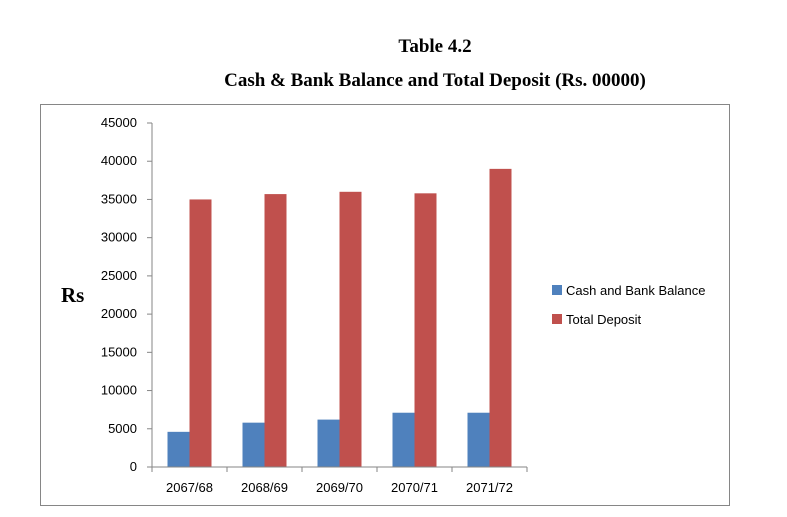 The width and height of the screenshot is (787, 517). What do you see at coordinates (119, 237) in the screenshot?
I see `y-tick-label: 30000` at bounding box center [119, 237].